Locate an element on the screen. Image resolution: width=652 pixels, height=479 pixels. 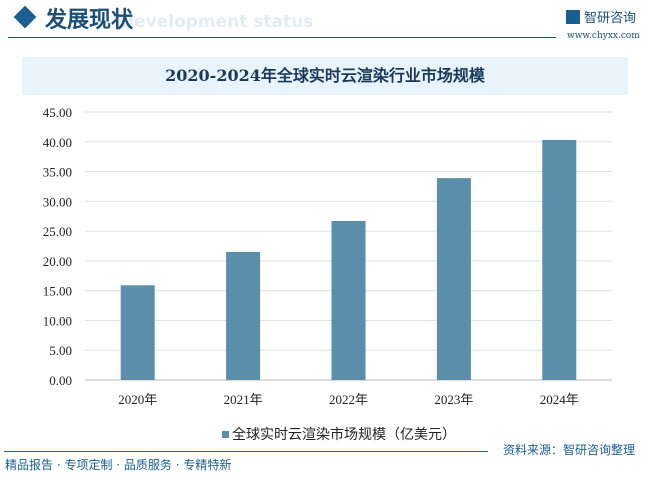
logo-mark-icon is located at coordinates (573, 16).